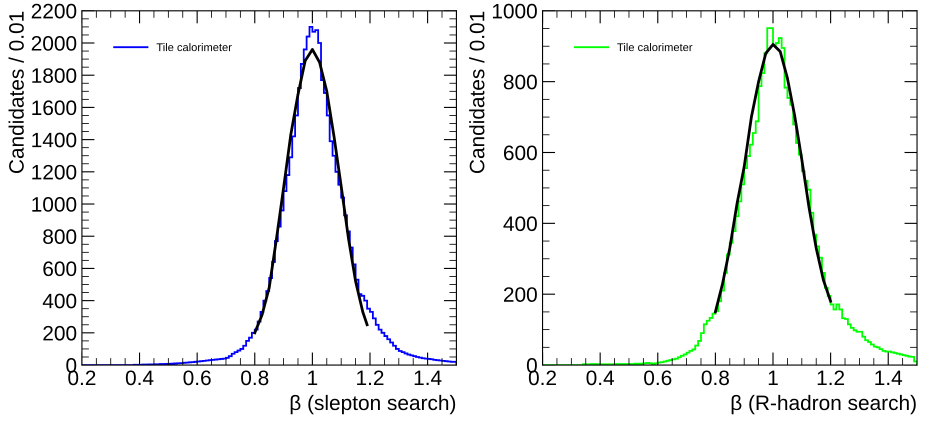  I want to click on y-tick-label: 1400, so click(54, 140).